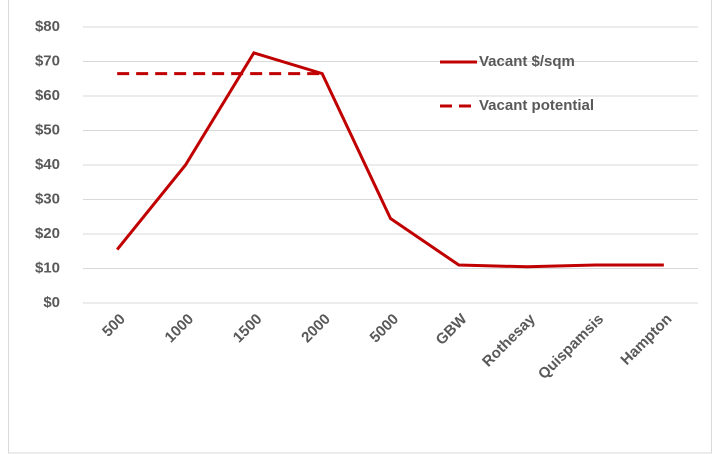 This screenshot has width=713, height=454. Describe the element at coordinates (452, 329) in the screenshot. I see `x-tick-label: GBW` at that location.